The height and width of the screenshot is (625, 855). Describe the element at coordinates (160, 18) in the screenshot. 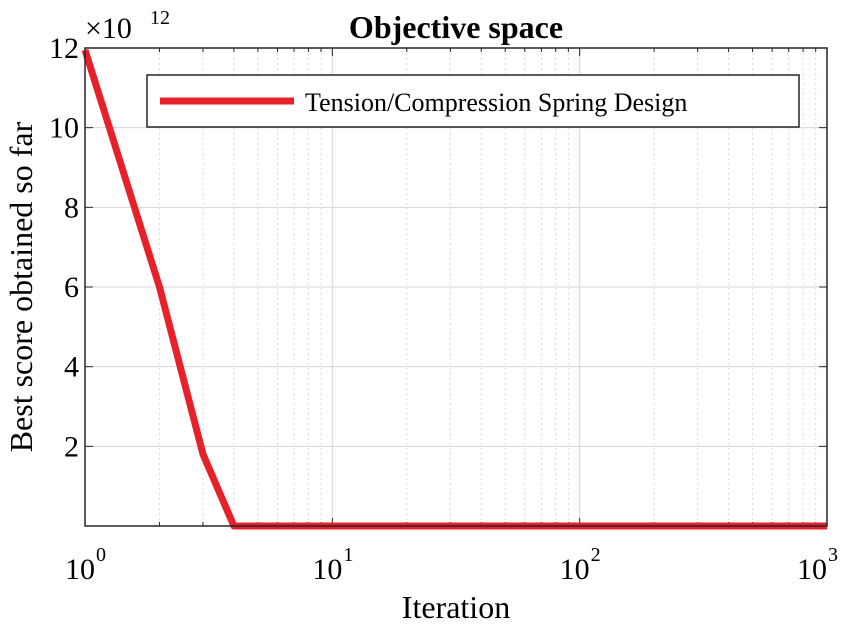

I see `y-multiplier-exponent: 12` at that location.